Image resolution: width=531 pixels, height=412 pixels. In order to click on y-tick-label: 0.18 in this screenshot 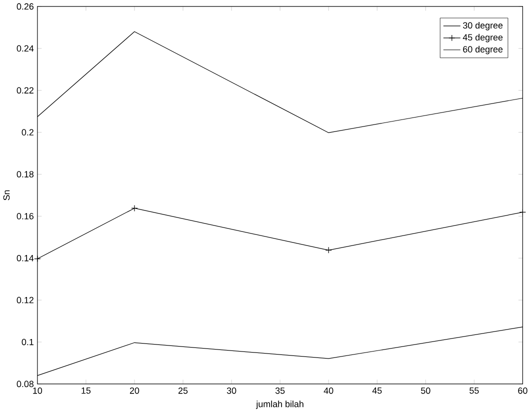, I will do `click(25, 174)`.